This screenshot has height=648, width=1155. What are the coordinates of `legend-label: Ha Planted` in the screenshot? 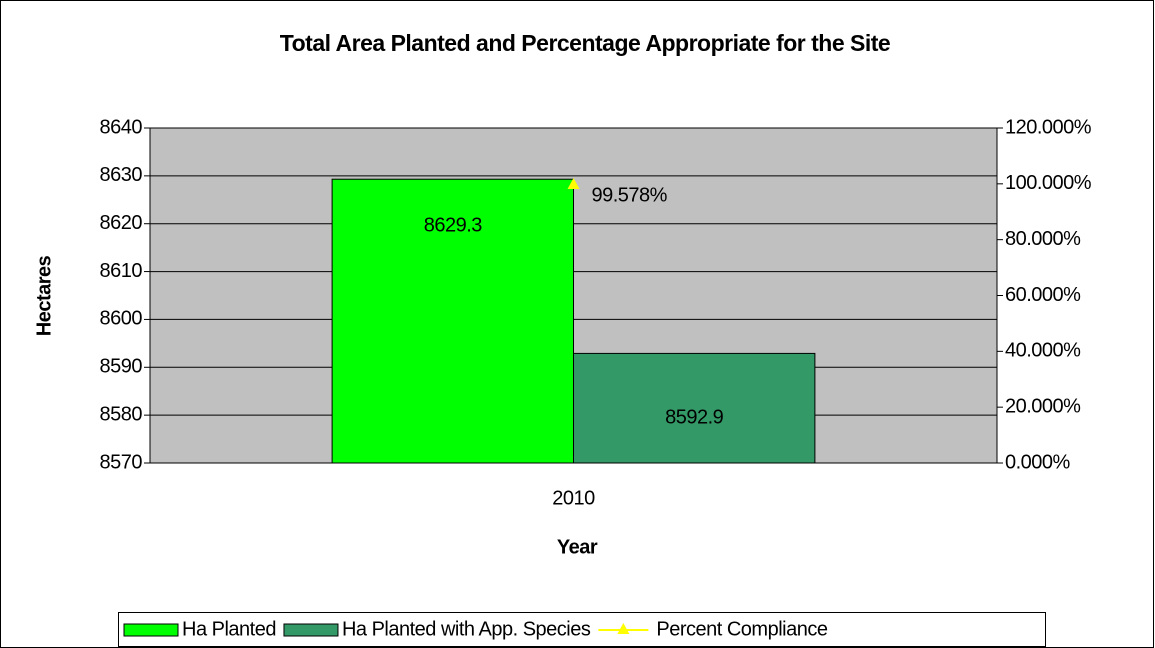 It's located at (229, 629).